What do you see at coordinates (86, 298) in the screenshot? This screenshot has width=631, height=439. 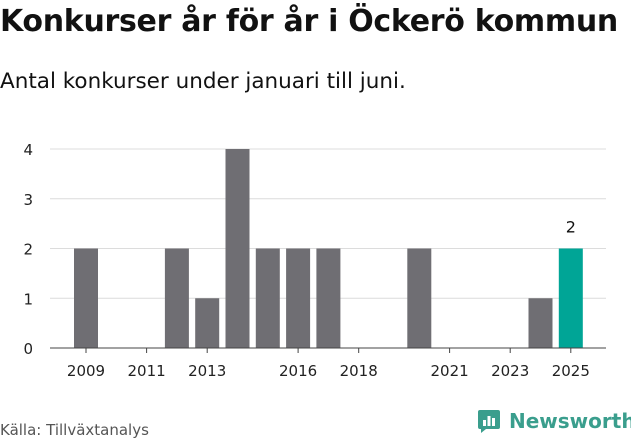 I see `bar-2009` at bounding box center [86, 298].